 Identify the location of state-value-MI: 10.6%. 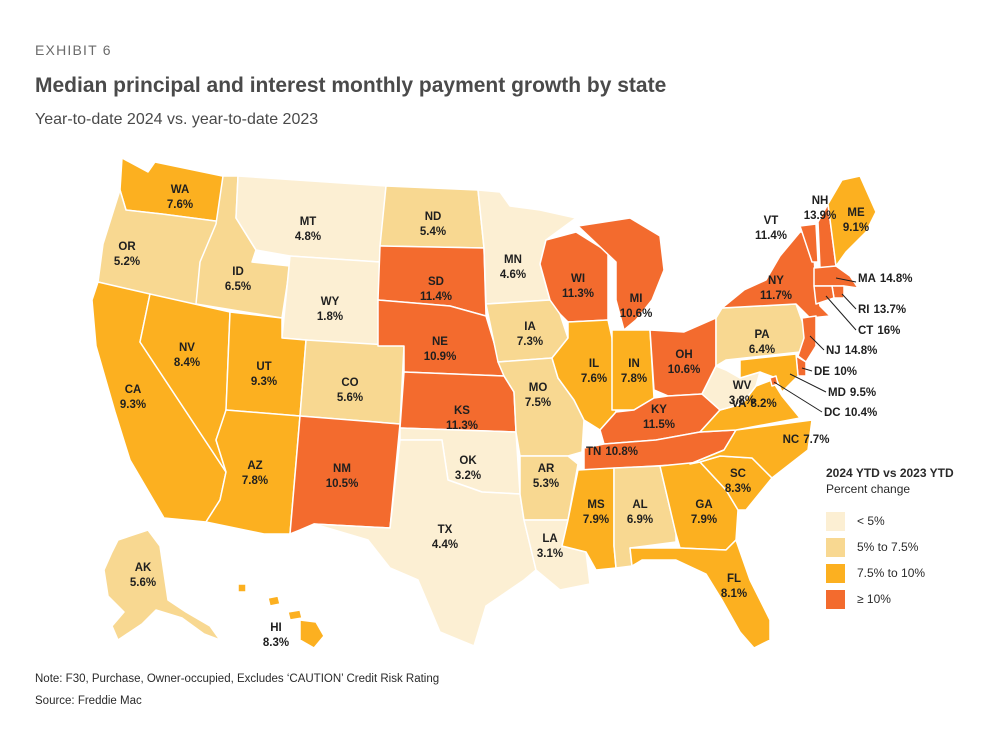
(636, 314).